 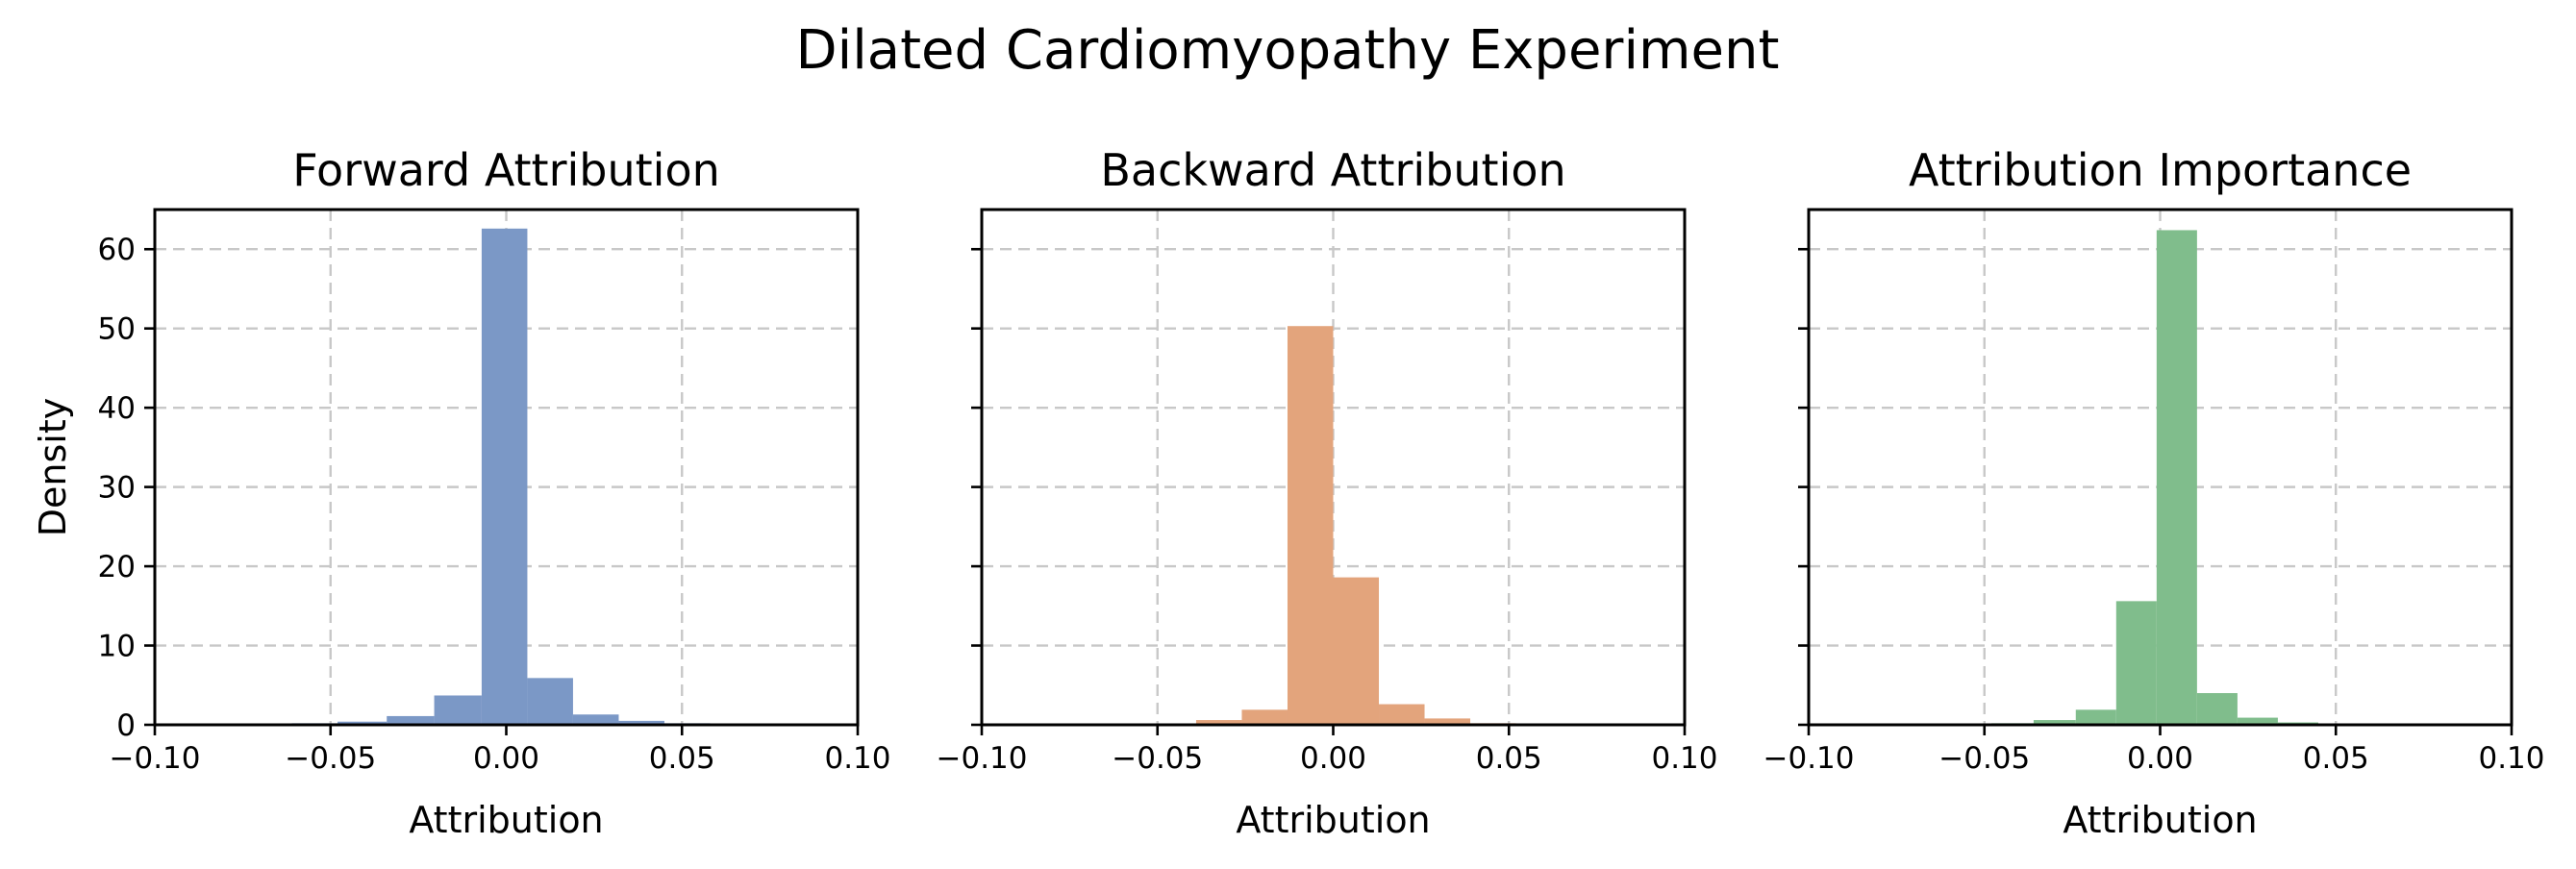 What do you see at coordinates (117, 408) in the screenshot?
I see `y-tick-label: 40` at bounding box center [117, 408].